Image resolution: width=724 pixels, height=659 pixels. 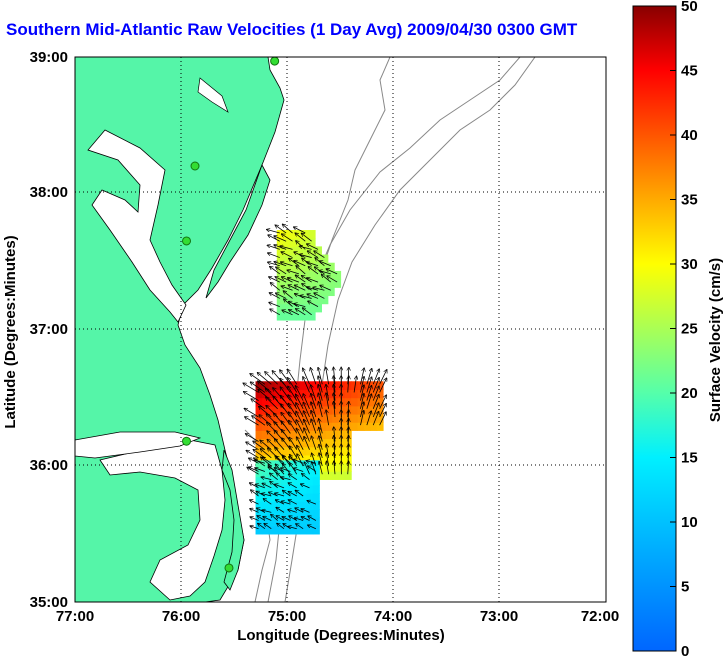 What do you see at coordinates (287, 616) in the screenshot?
I see `x-tick-label: 75:00` at bounding box center [287, 616].